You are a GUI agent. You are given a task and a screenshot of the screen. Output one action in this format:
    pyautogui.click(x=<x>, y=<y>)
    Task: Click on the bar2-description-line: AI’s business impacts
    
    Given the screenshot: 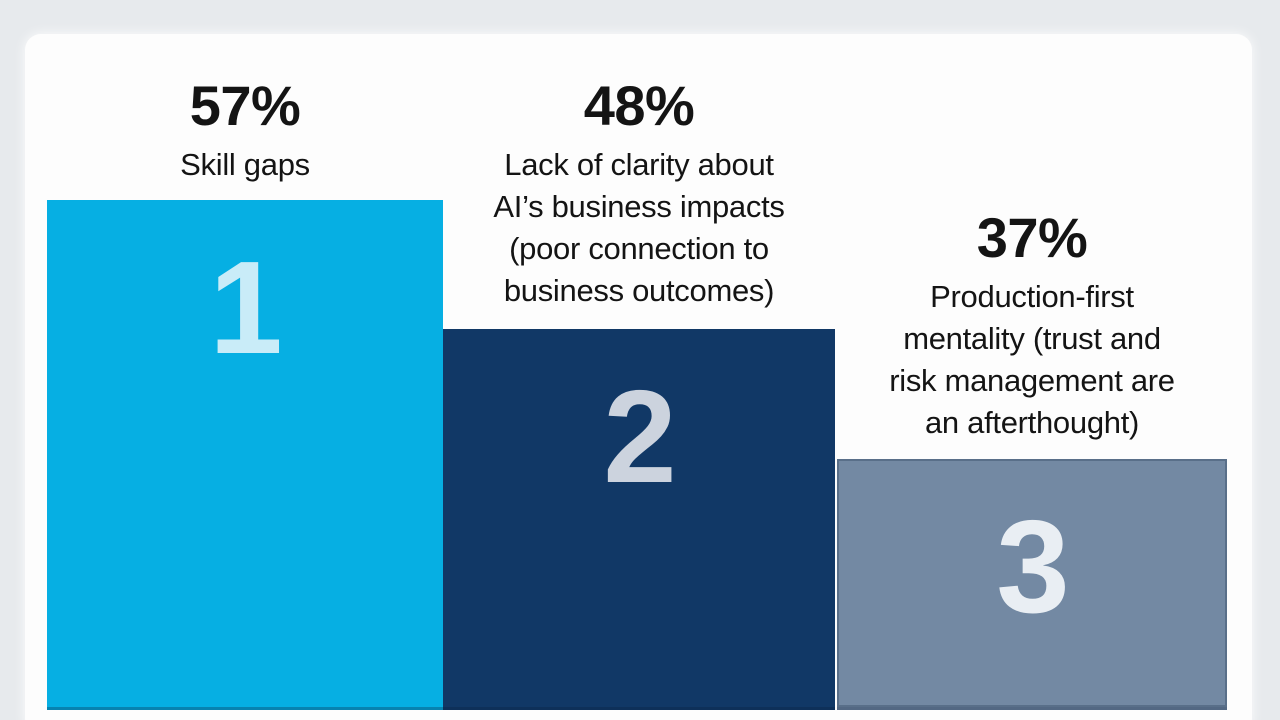 What is the action you would take?
    pyautogui.click(x=639, y=206)
    